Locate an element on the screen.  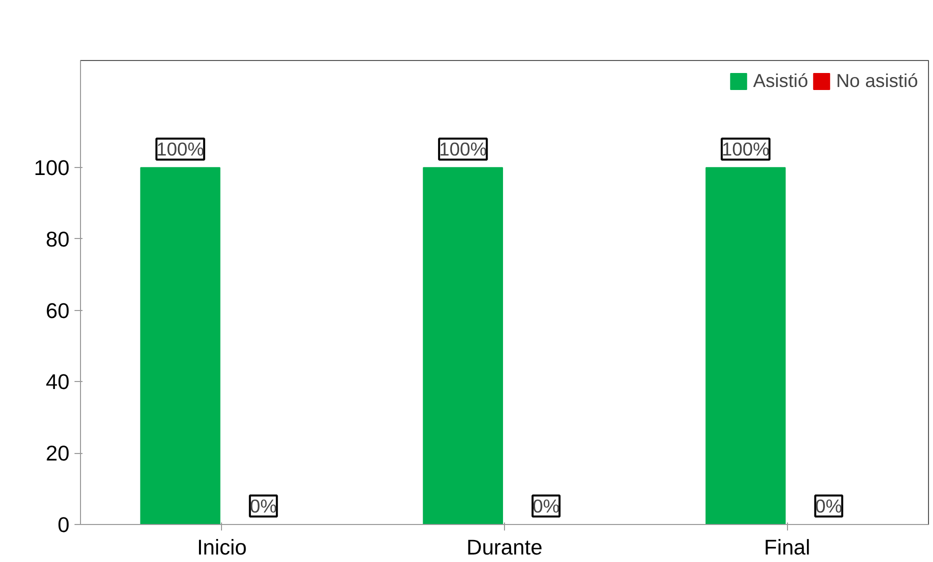
x-tick-label: Inicio is located at coordinates (221, 548).